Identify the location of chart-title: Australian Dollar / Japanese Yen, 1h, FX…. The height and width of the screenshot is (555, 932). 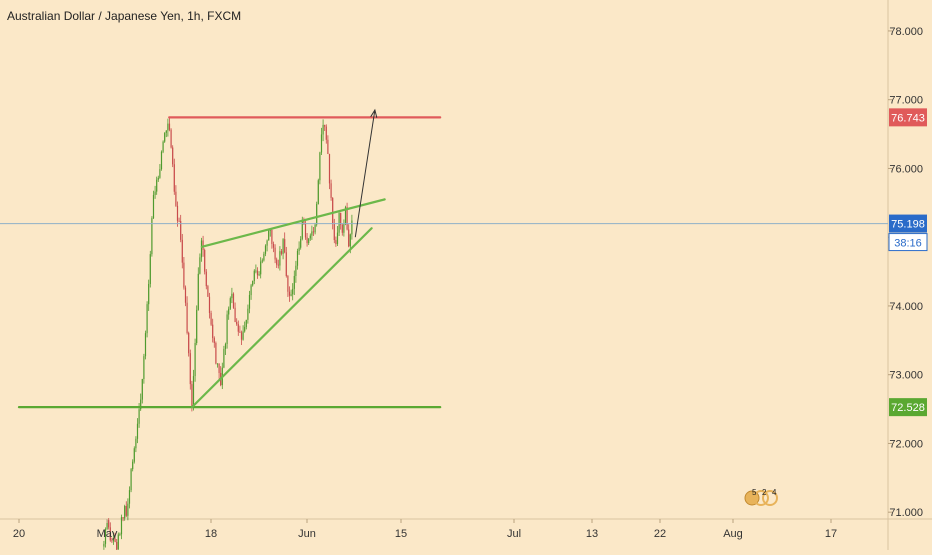
(124, 16).